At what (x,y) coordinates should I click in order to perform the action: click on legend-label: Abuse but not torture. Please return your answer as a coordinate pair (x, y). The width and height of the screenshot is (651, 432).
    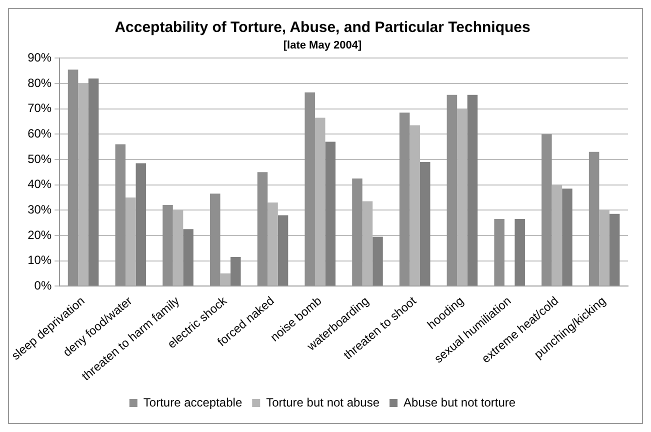
    Looking at the image, I should click on (460, 402).